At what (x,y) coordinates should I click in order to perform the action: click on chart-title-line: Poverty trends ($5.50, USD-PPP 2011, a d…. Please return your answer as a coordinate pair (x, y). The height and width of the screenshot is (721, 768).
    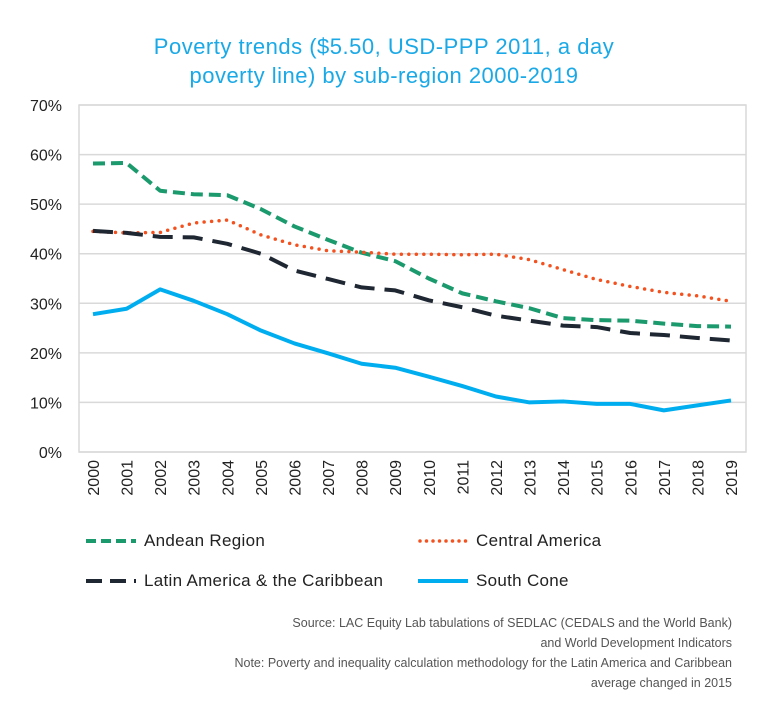
    Looking at the image, I should click on (384, 46).